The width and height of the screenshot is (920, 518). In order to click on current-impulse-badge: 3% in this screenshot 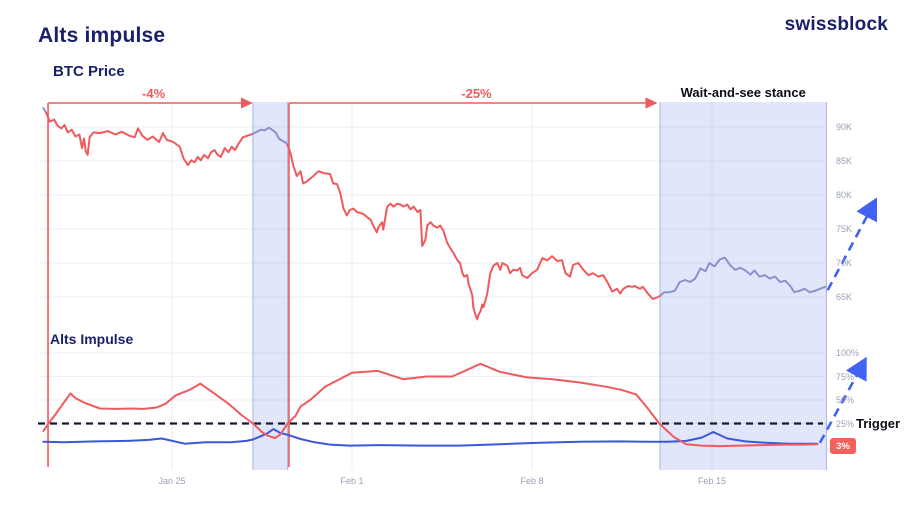, I will do `click(843, 446)`.